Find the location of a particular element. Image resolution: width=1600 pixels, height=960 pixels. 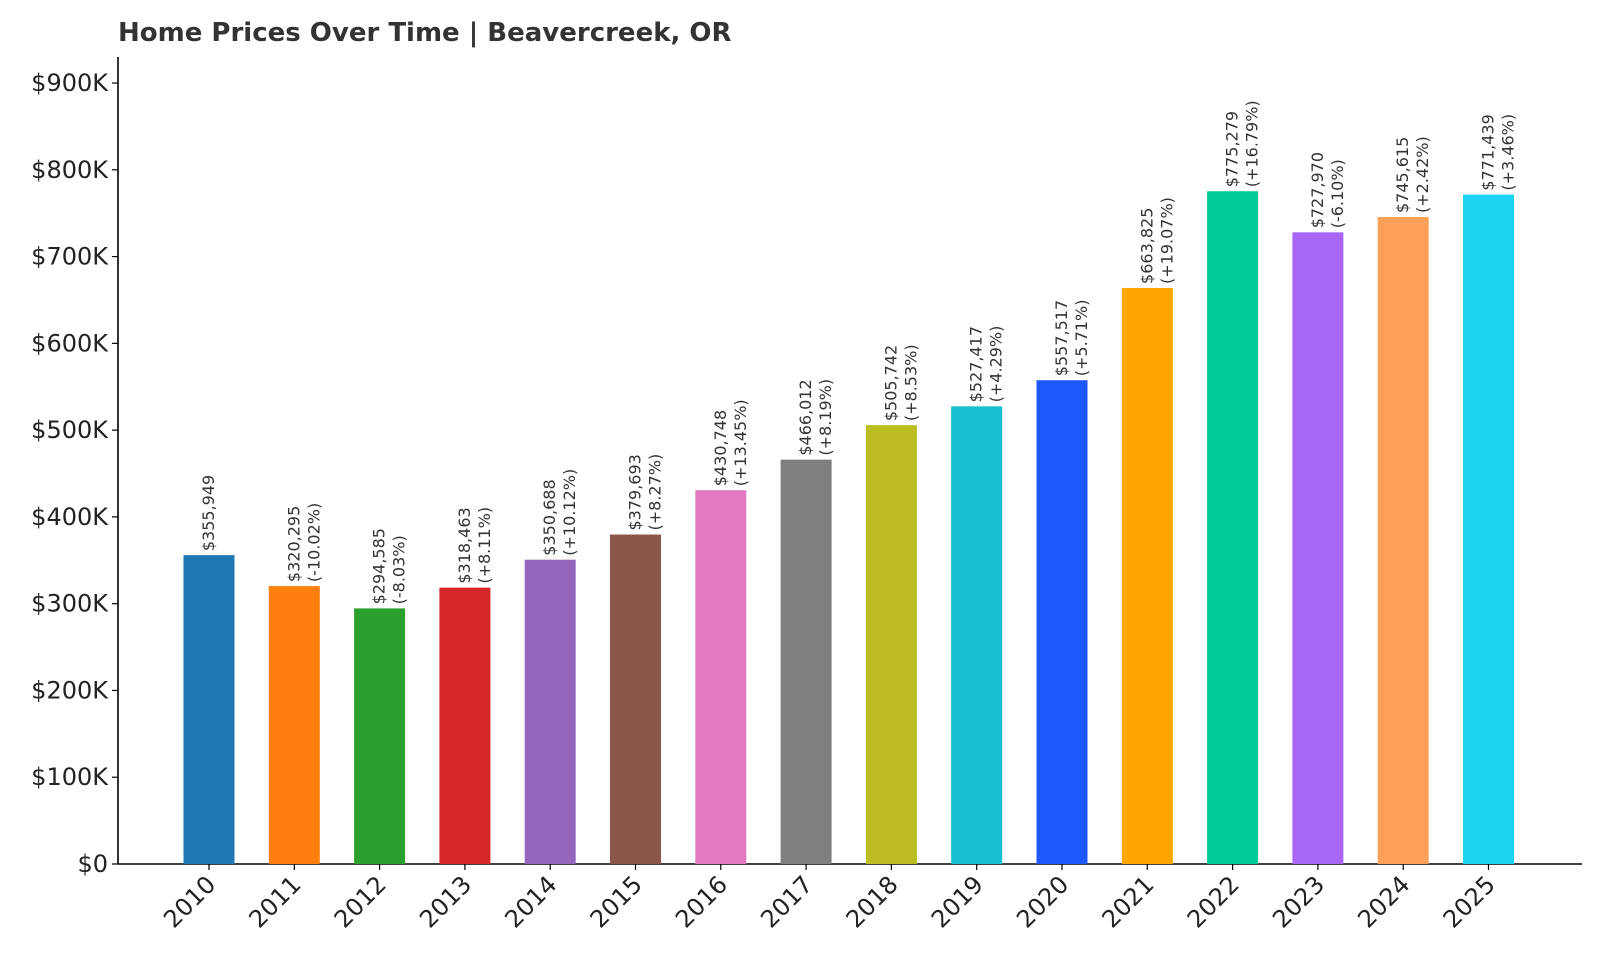

bar-value-label: $318,463 is located at coordinates (464, 545).